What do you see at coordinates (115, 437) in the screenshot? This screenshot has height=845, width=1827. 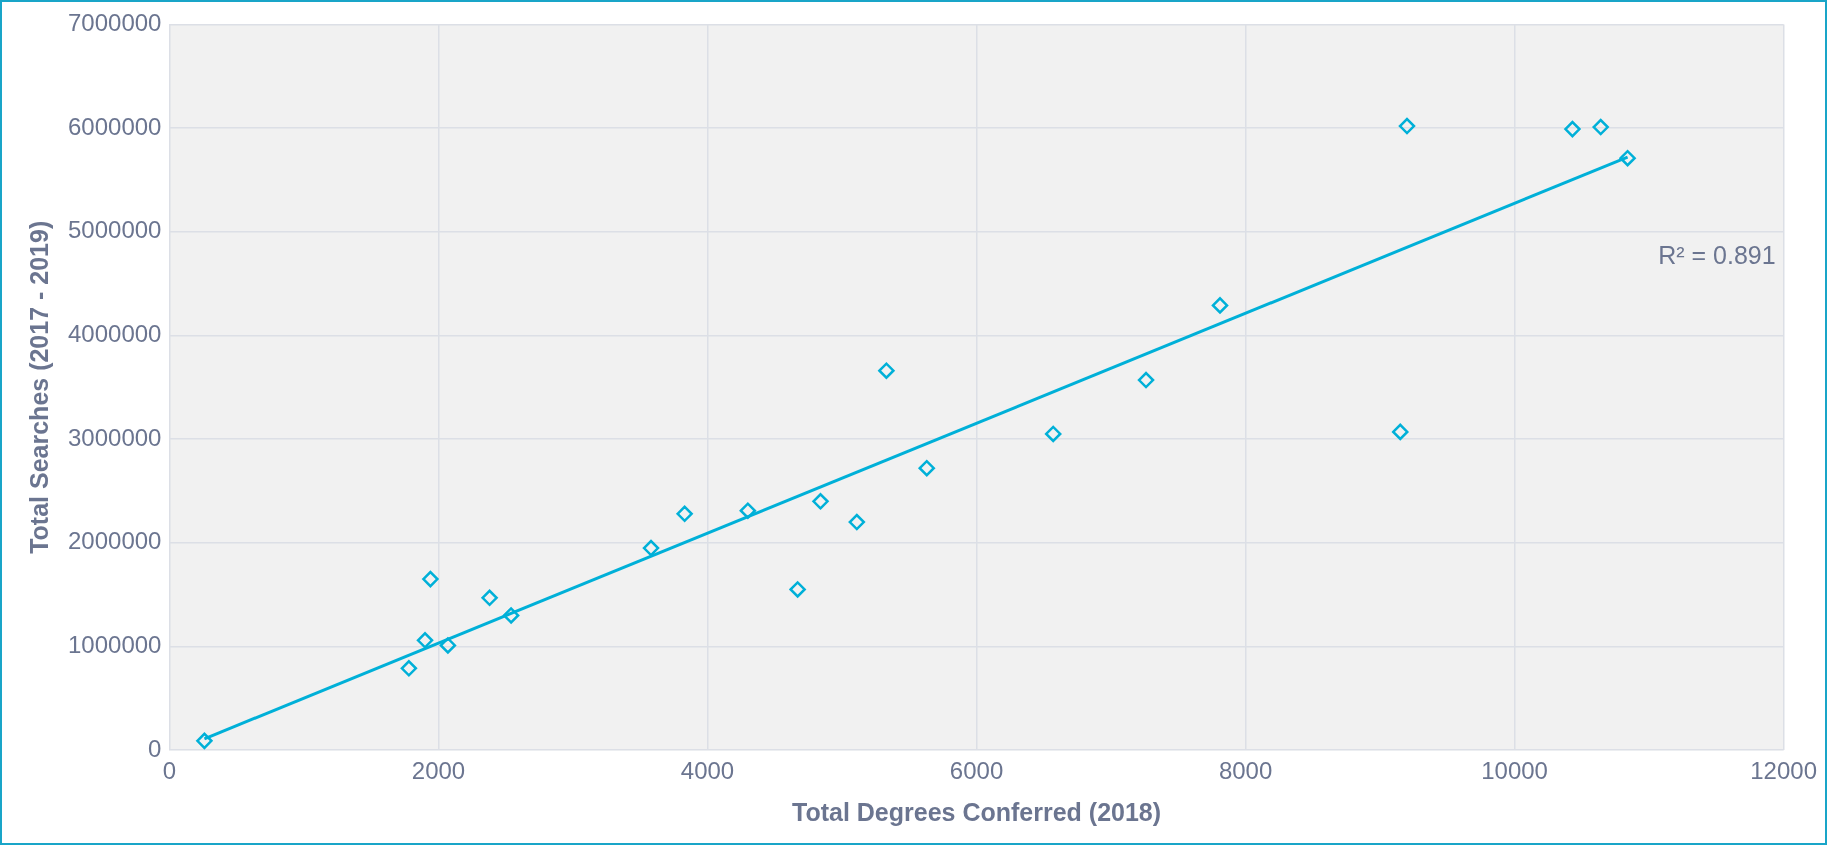 I see `y-tick-label: 3000000` at bounding box center [115, 437].